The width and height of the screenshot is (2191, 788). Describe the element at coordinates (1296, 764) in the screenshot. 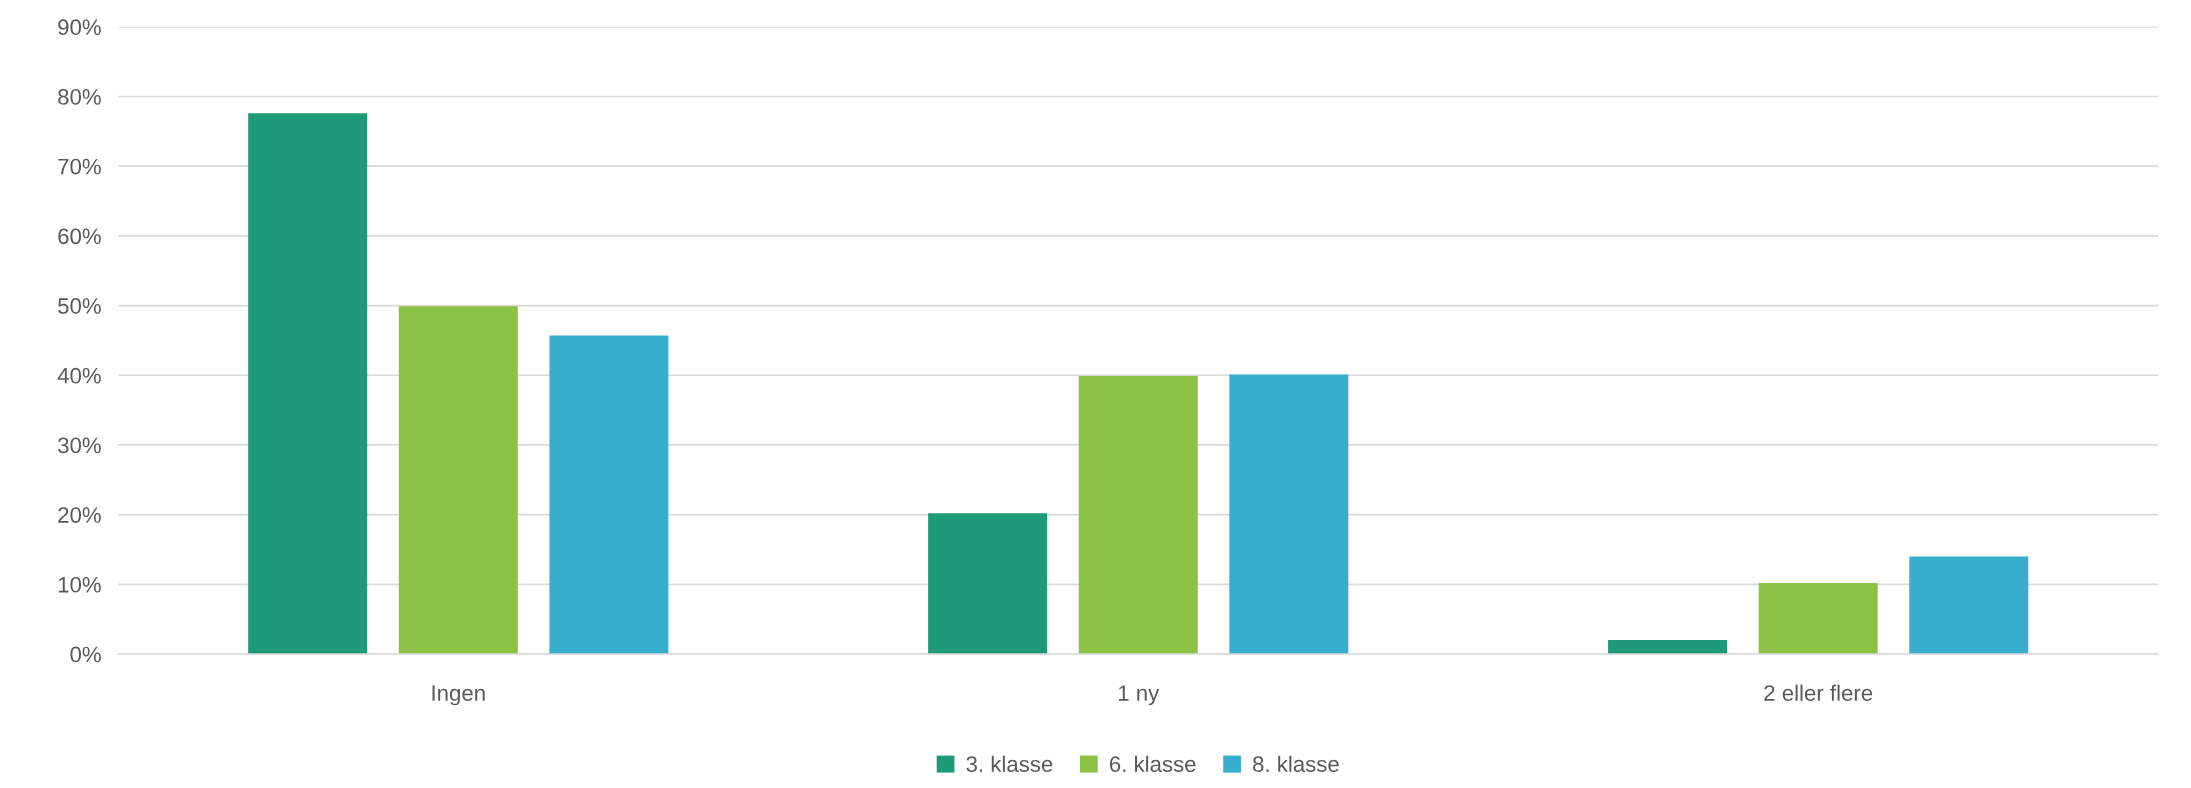

I see `legend-label: 8. klasse` at that location.